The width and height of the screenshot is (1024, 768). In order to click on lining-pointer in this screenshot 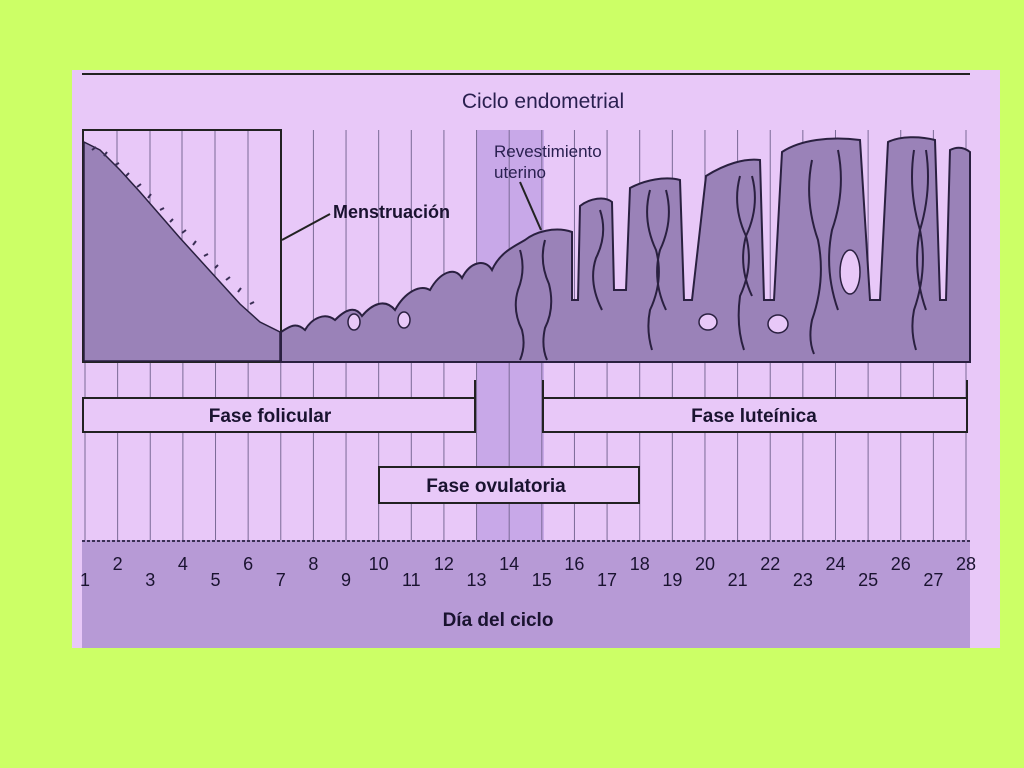, I will do `click(530, 206)`.